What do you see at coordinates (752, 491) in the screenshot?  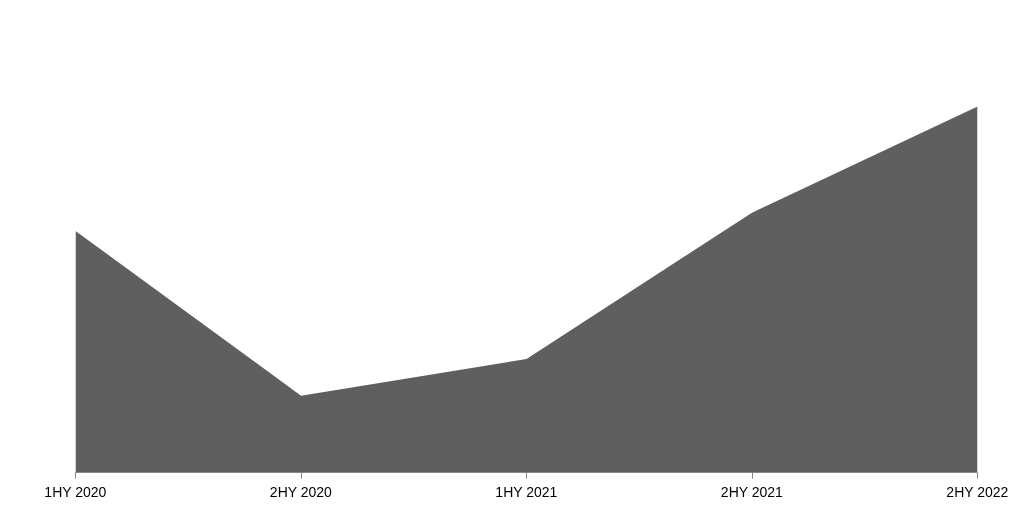 I see `x-tick-label: 2HY 2021` at bounding box center [752, 491].